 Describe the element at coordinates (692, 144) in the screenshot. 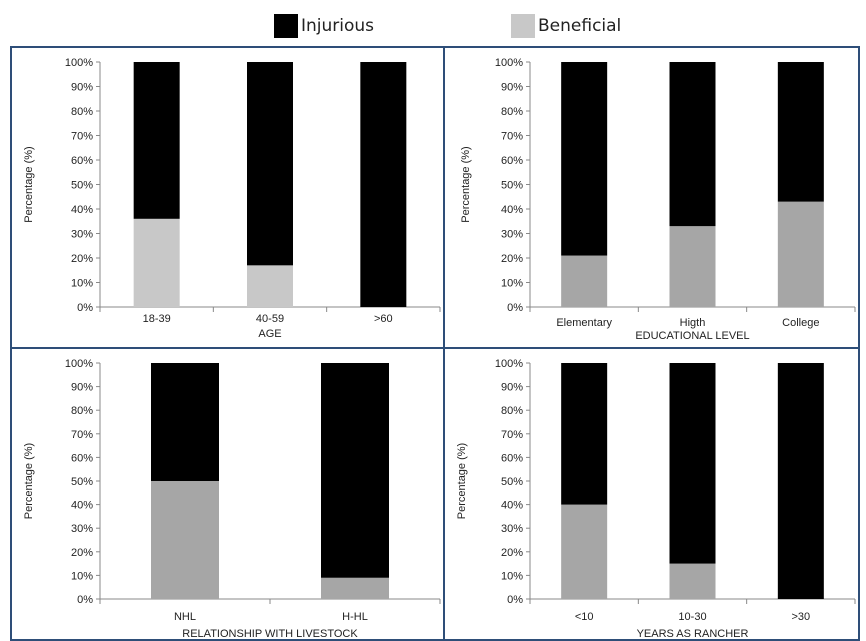

I see `bar-injurious-higth` at that location.